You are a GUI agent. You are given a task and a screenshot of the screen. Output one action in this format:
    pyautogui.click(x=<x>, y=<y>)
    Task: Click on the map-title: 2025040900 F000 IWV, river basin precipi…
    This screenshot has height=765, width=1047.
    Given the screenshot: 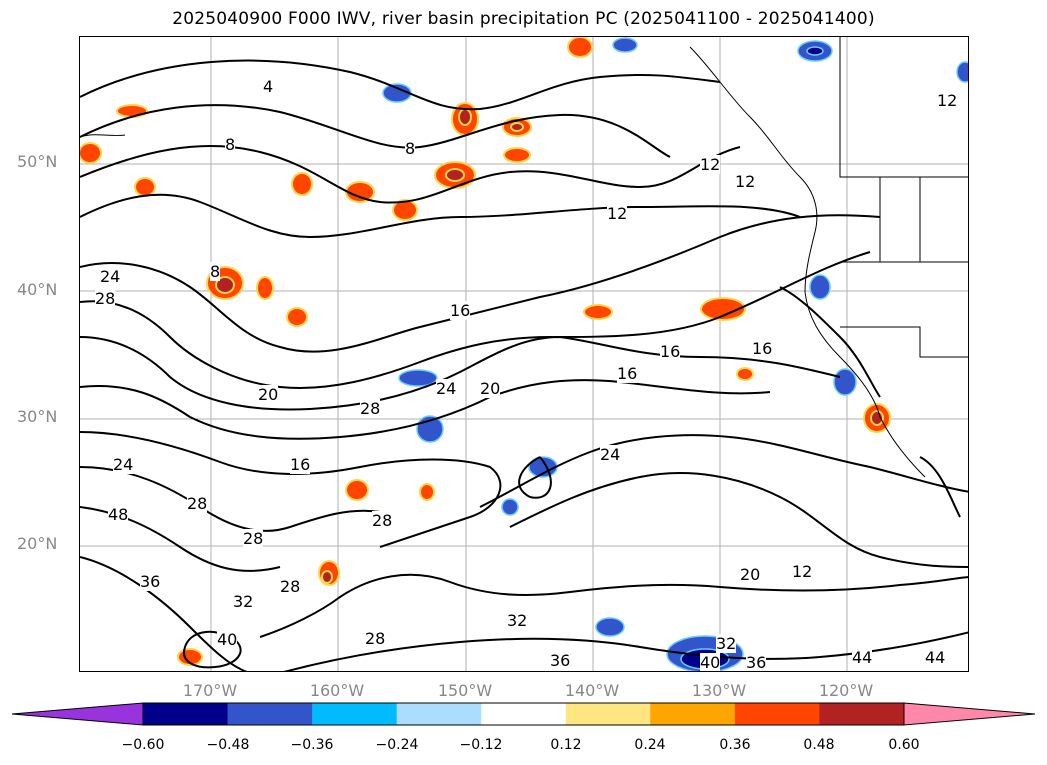 What is the action you would take?
    pyautogui.click(x=523, y=19)
    